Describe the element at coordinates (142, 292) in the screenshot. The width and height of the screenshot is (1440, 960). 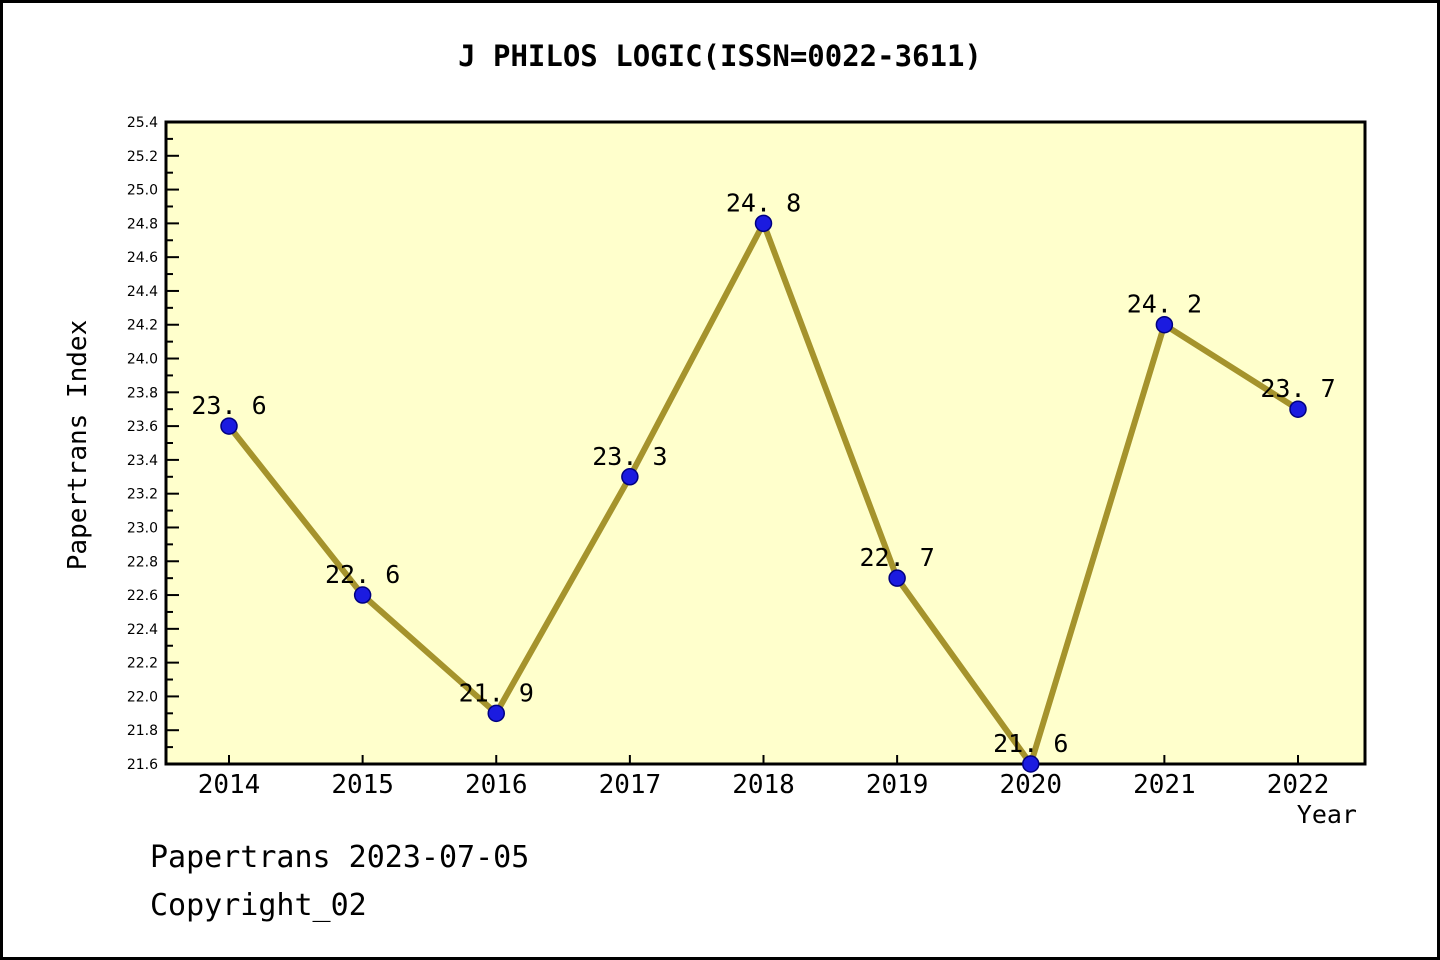
I see `y-tick-label: 24.4` at that location.